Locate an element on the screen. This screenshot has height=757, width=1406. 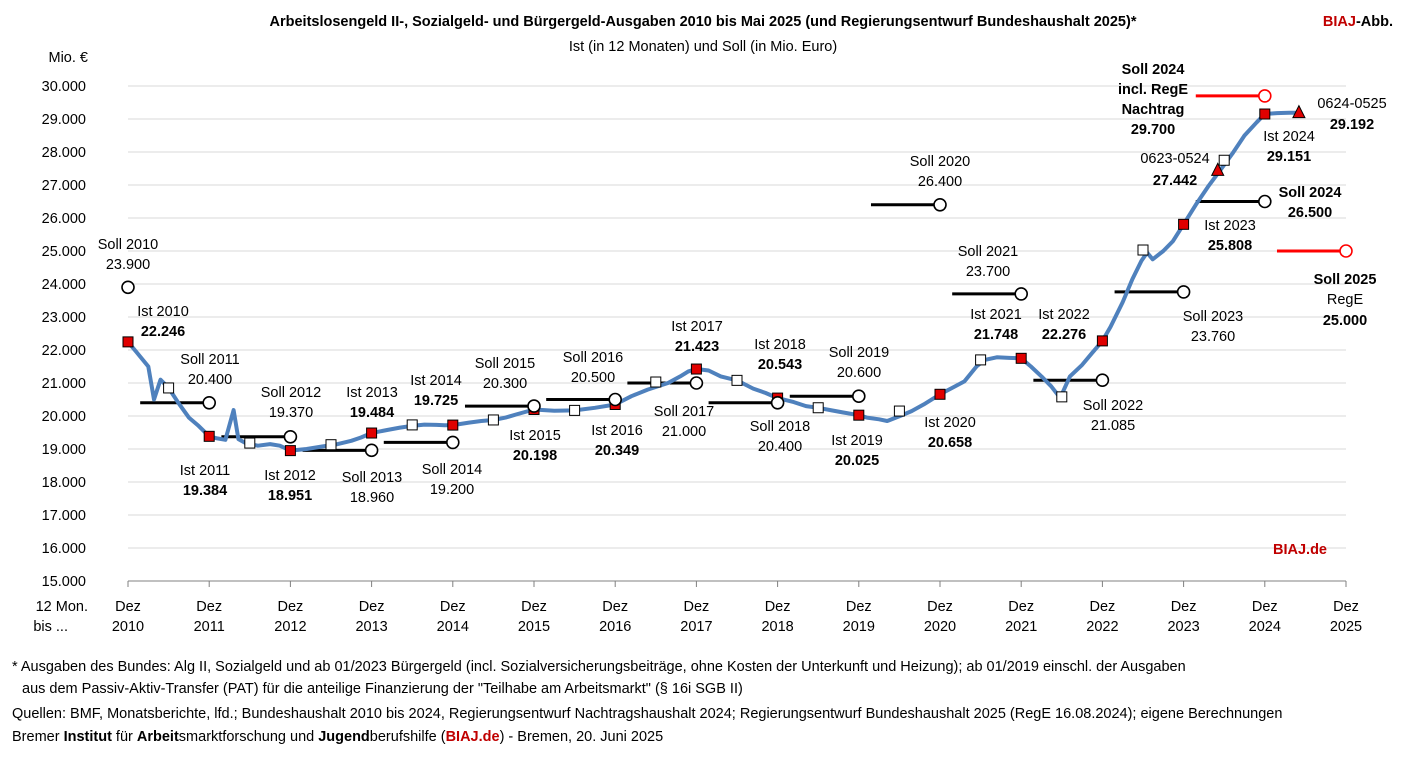
y-tick-label: 20.000 is located at coordinates (64, 417).